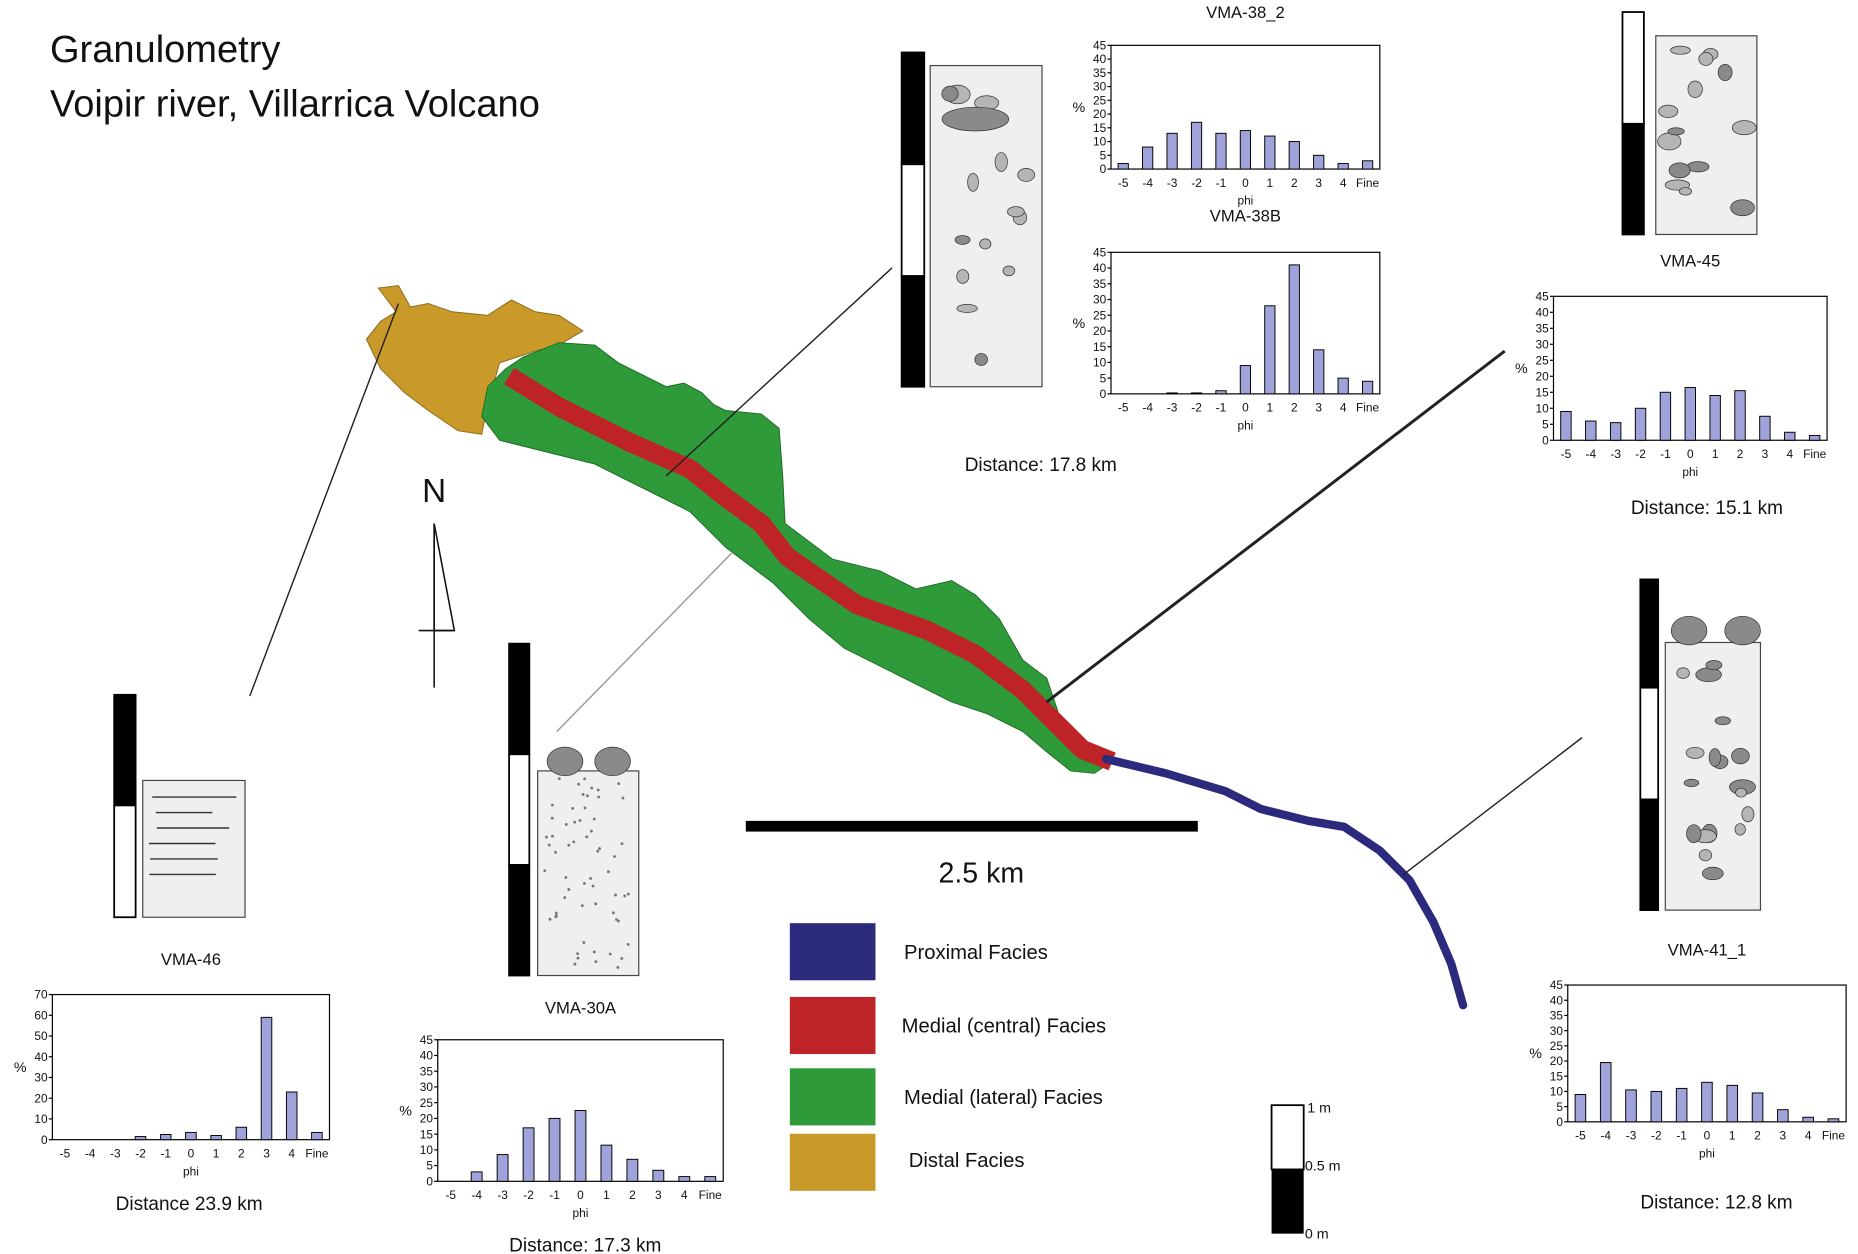 This screenshot has width=1858, height=1254. Describe the element at coordinates (1707, 949) in the screenshot. I see `chart-title: VMA-41_1` at that location.